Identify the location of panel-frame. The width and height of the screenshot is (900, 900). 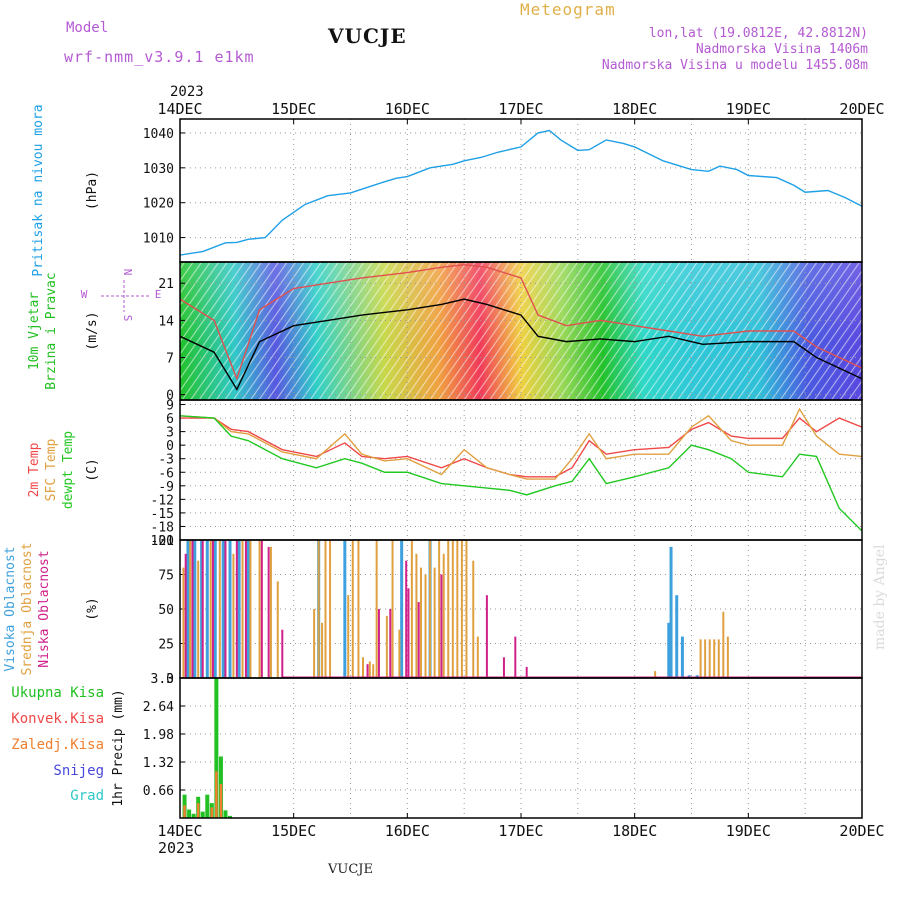
(521, 190).